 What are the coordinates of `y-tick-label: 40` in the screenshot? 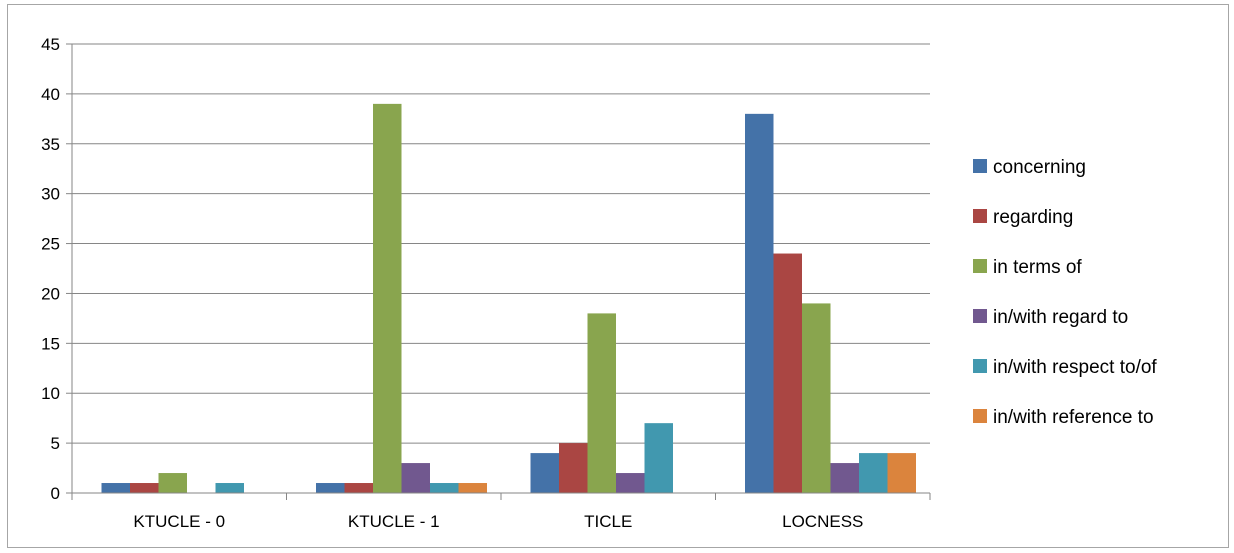 It's located at (50, 94).